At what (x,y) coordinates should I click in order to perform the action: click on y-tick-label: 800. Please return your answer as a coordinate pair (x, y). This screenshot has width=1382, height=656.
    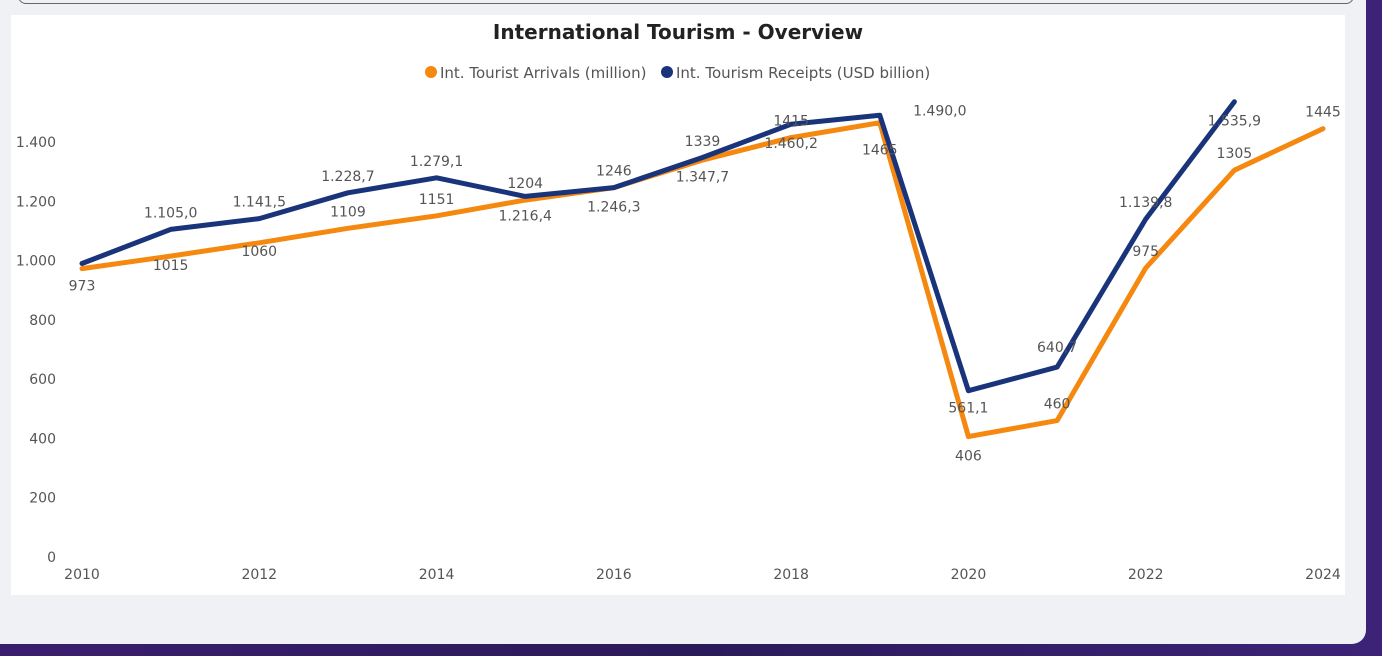
    Looking at the image, I should click on (42, 321).